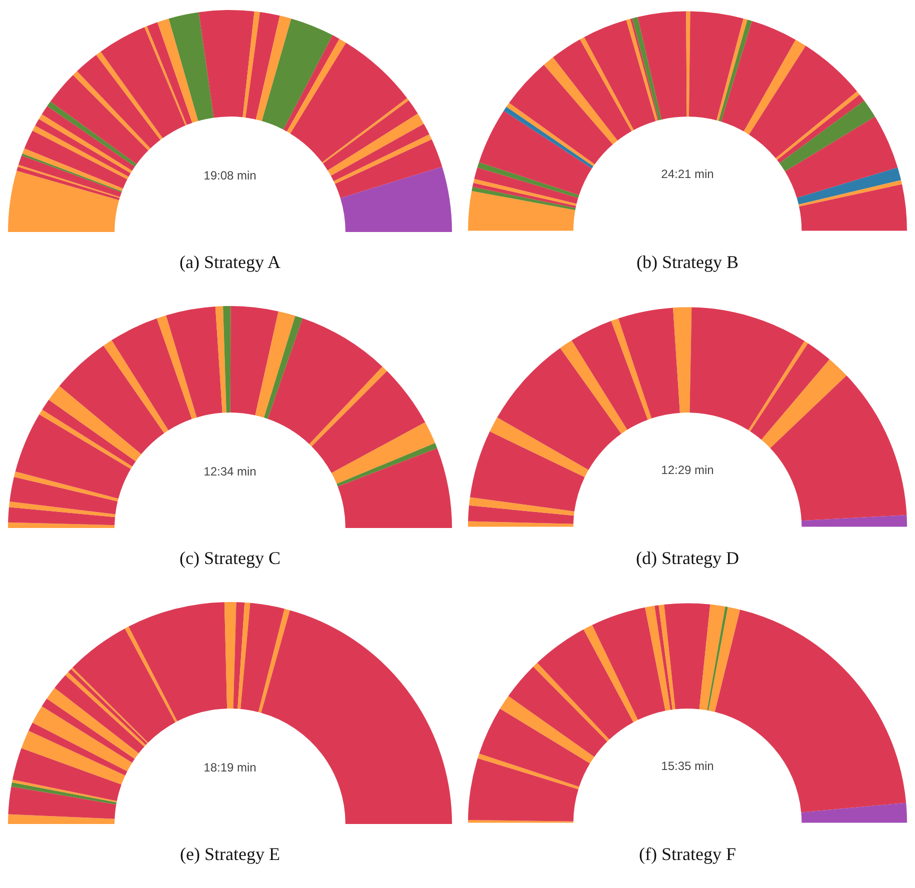 The width and height of the screenshot is (915, 888). Describe the element at coordinates (230, 767) in the screenshot. I see `text: 18:19 min` at that location.